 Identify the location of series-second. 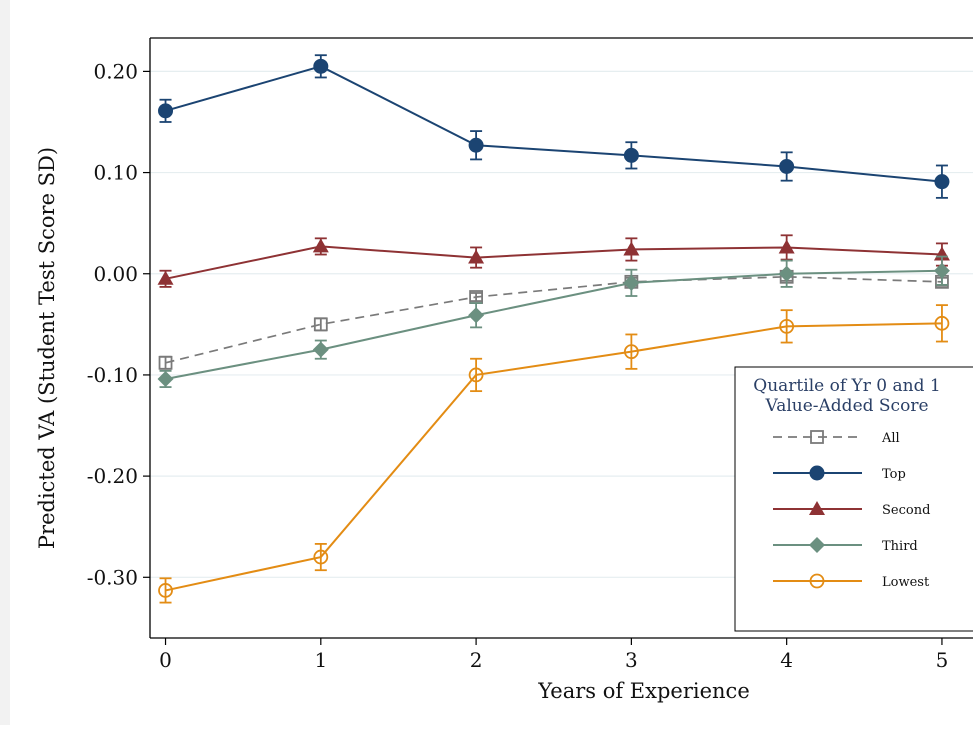
(553, 261).